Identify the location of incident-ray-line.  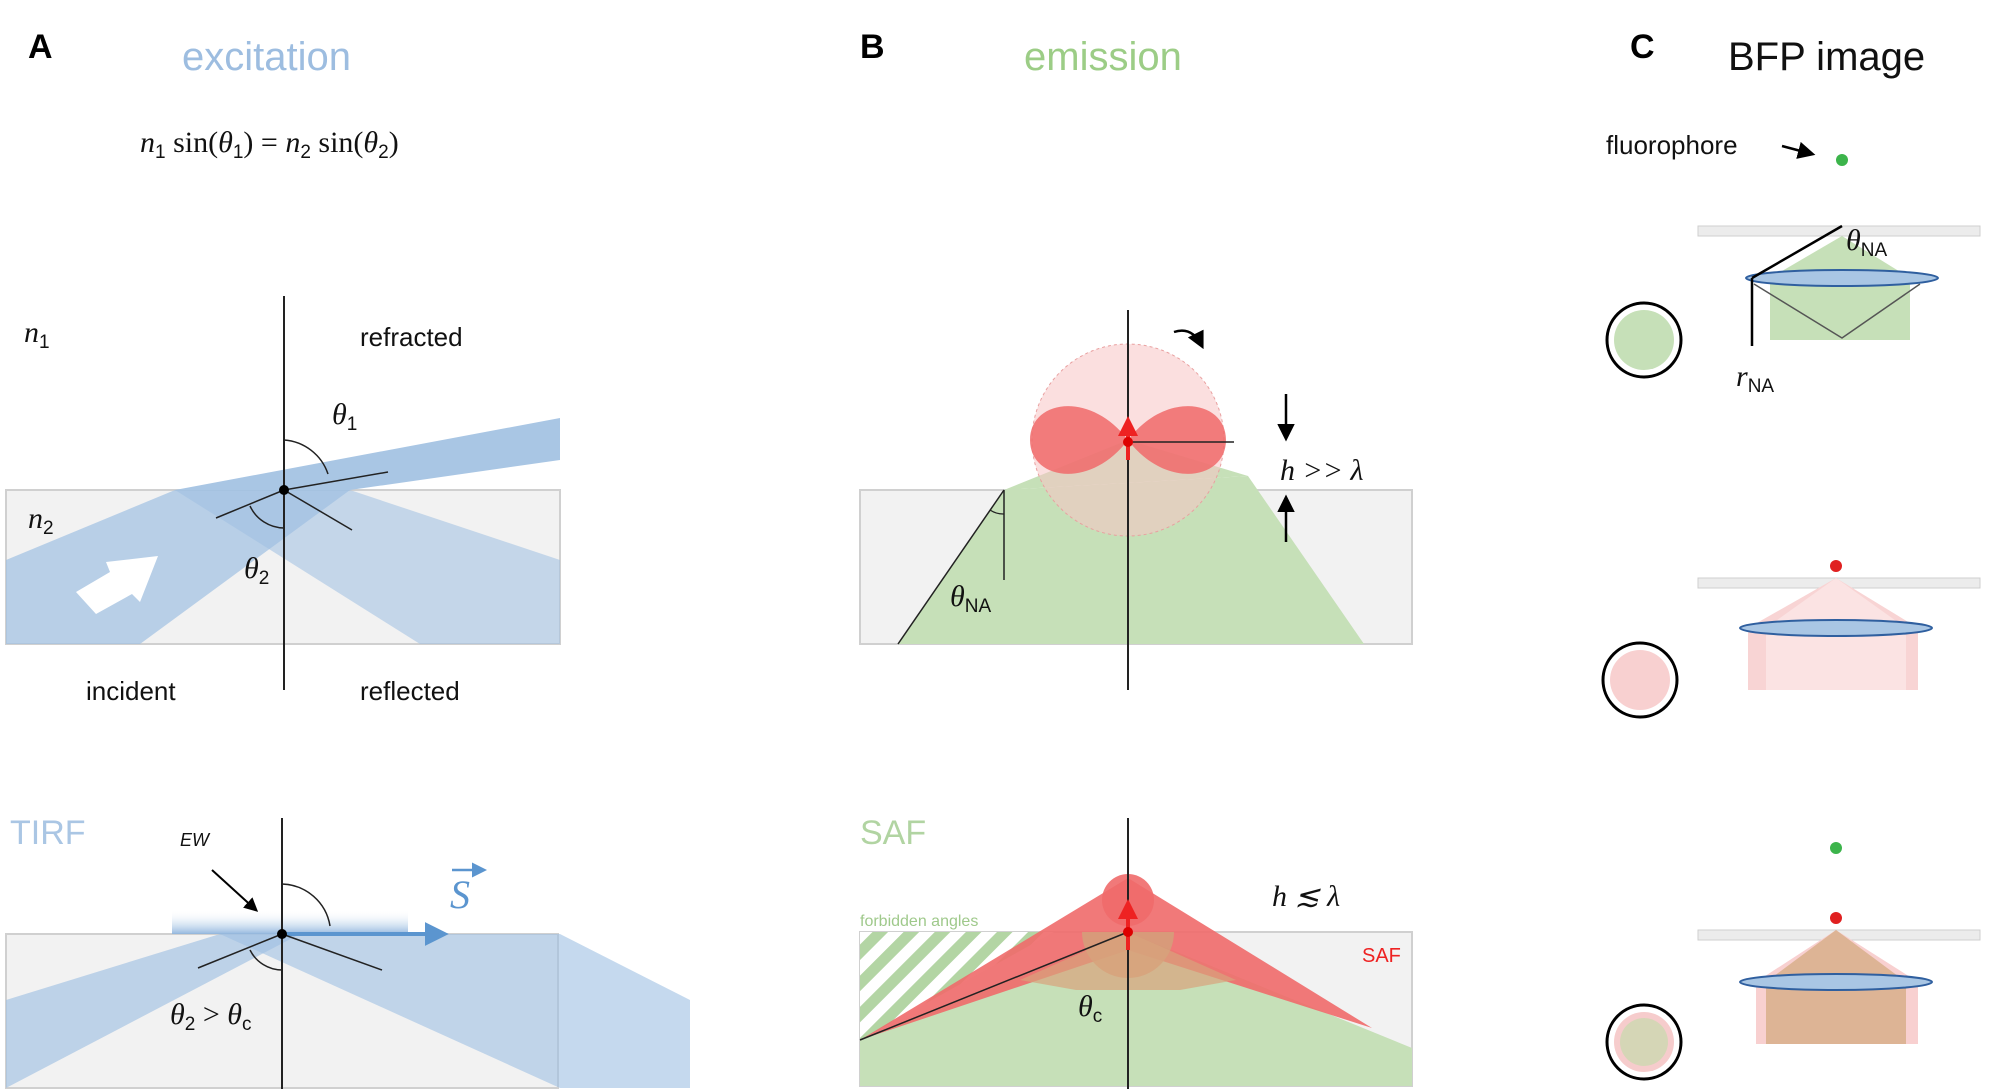
(250, 504).